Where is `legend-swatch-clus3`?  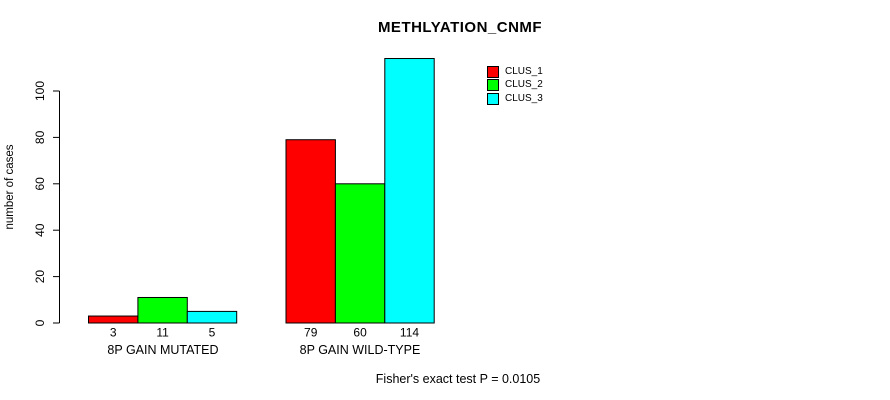 legend-swatch-clus3 is located at coordinates (493, 98).